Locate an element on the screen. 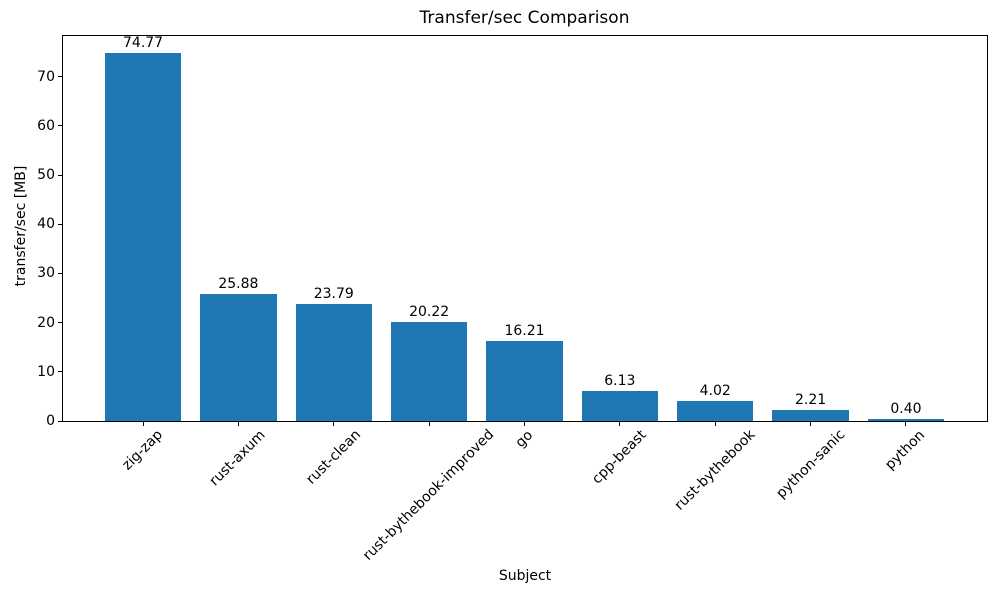  y-tick-label: 40 is located at coordinates (46, 224).